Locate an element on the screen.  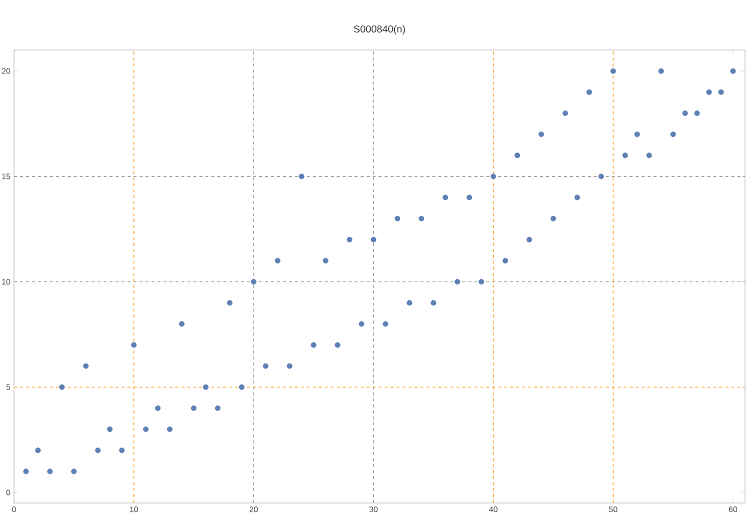
chart-title: S000840(n) is located at coordinates (379, 29).